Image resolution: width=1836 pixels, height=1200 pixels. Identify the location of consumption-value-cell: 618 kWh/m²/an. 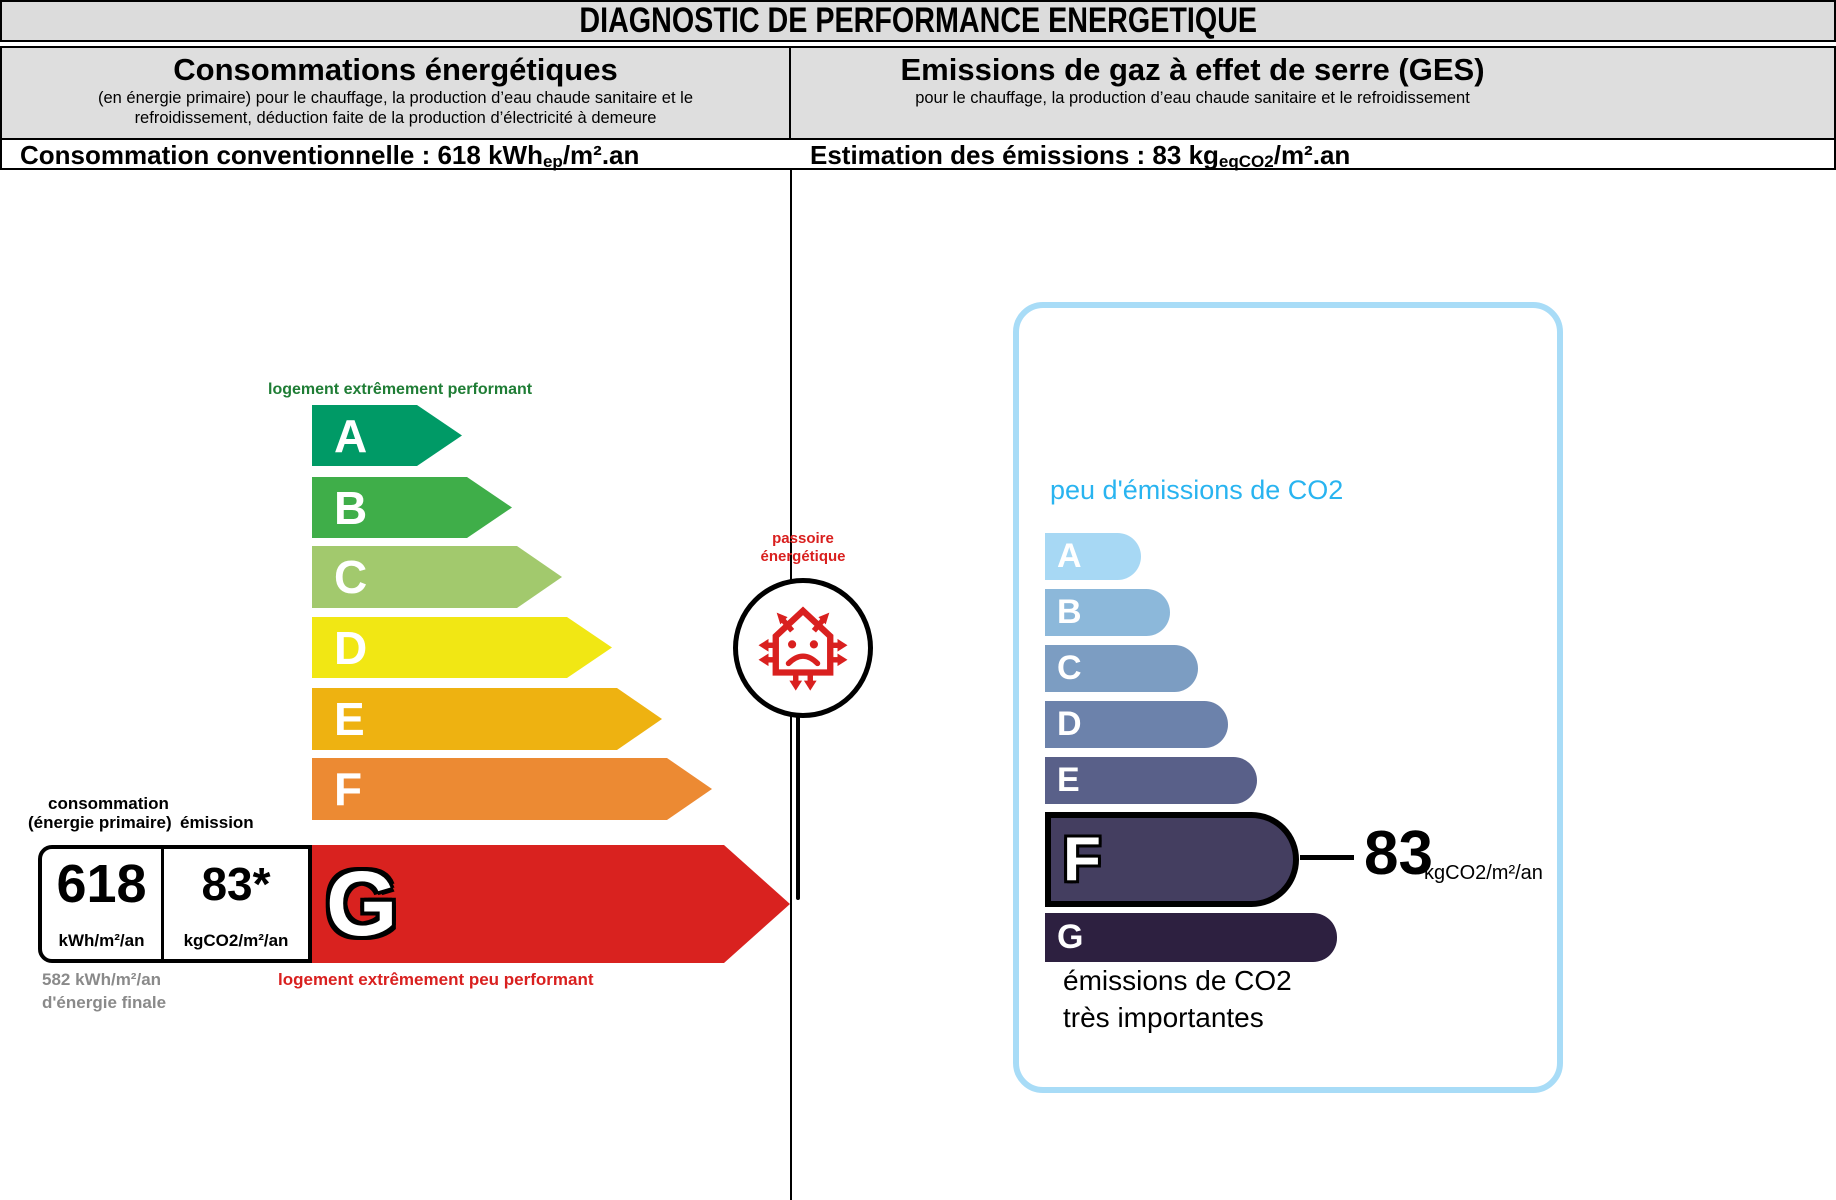
(103, 904).